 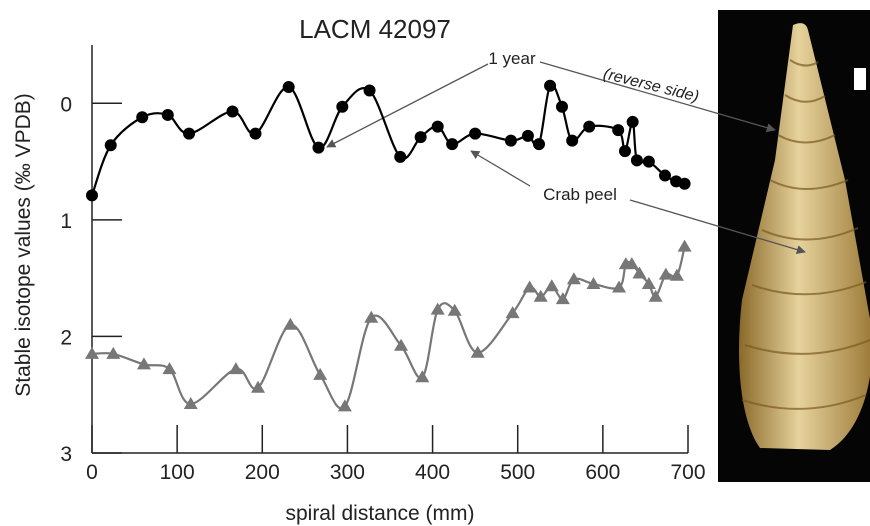 What do you see at coordinates (512, 58) in the screenshot?
I see `annotation: 1 year` at bounding box center [512, 58].